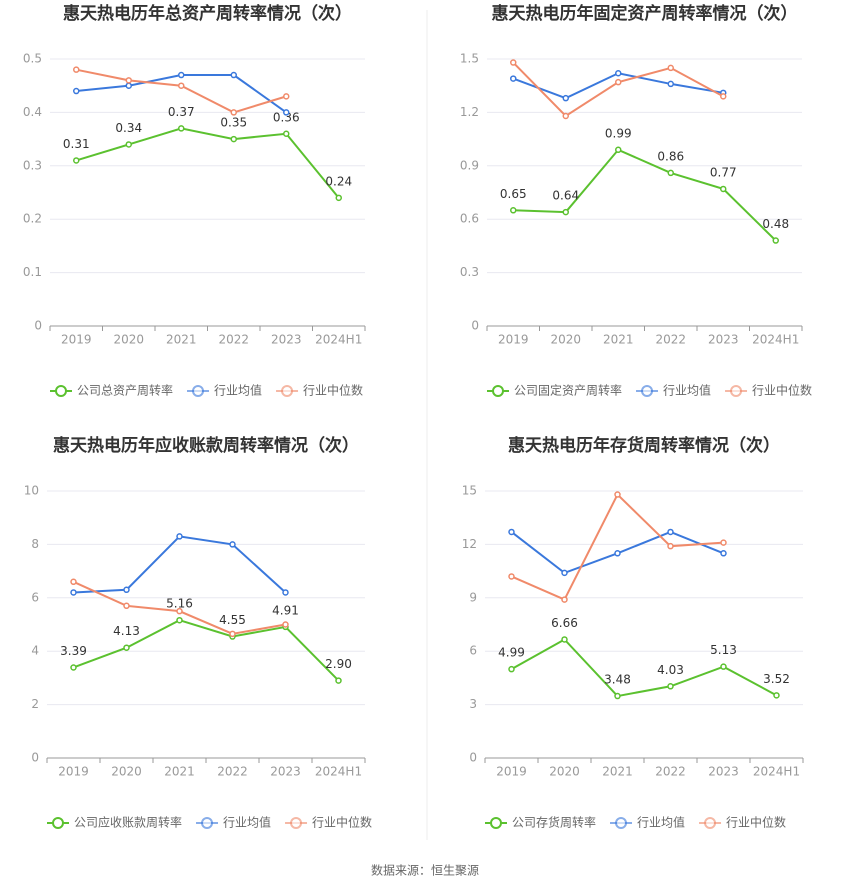 The width and height of the screenshot is (850, 891). I want to click on y-tick-label: 10, so click(31, 491).